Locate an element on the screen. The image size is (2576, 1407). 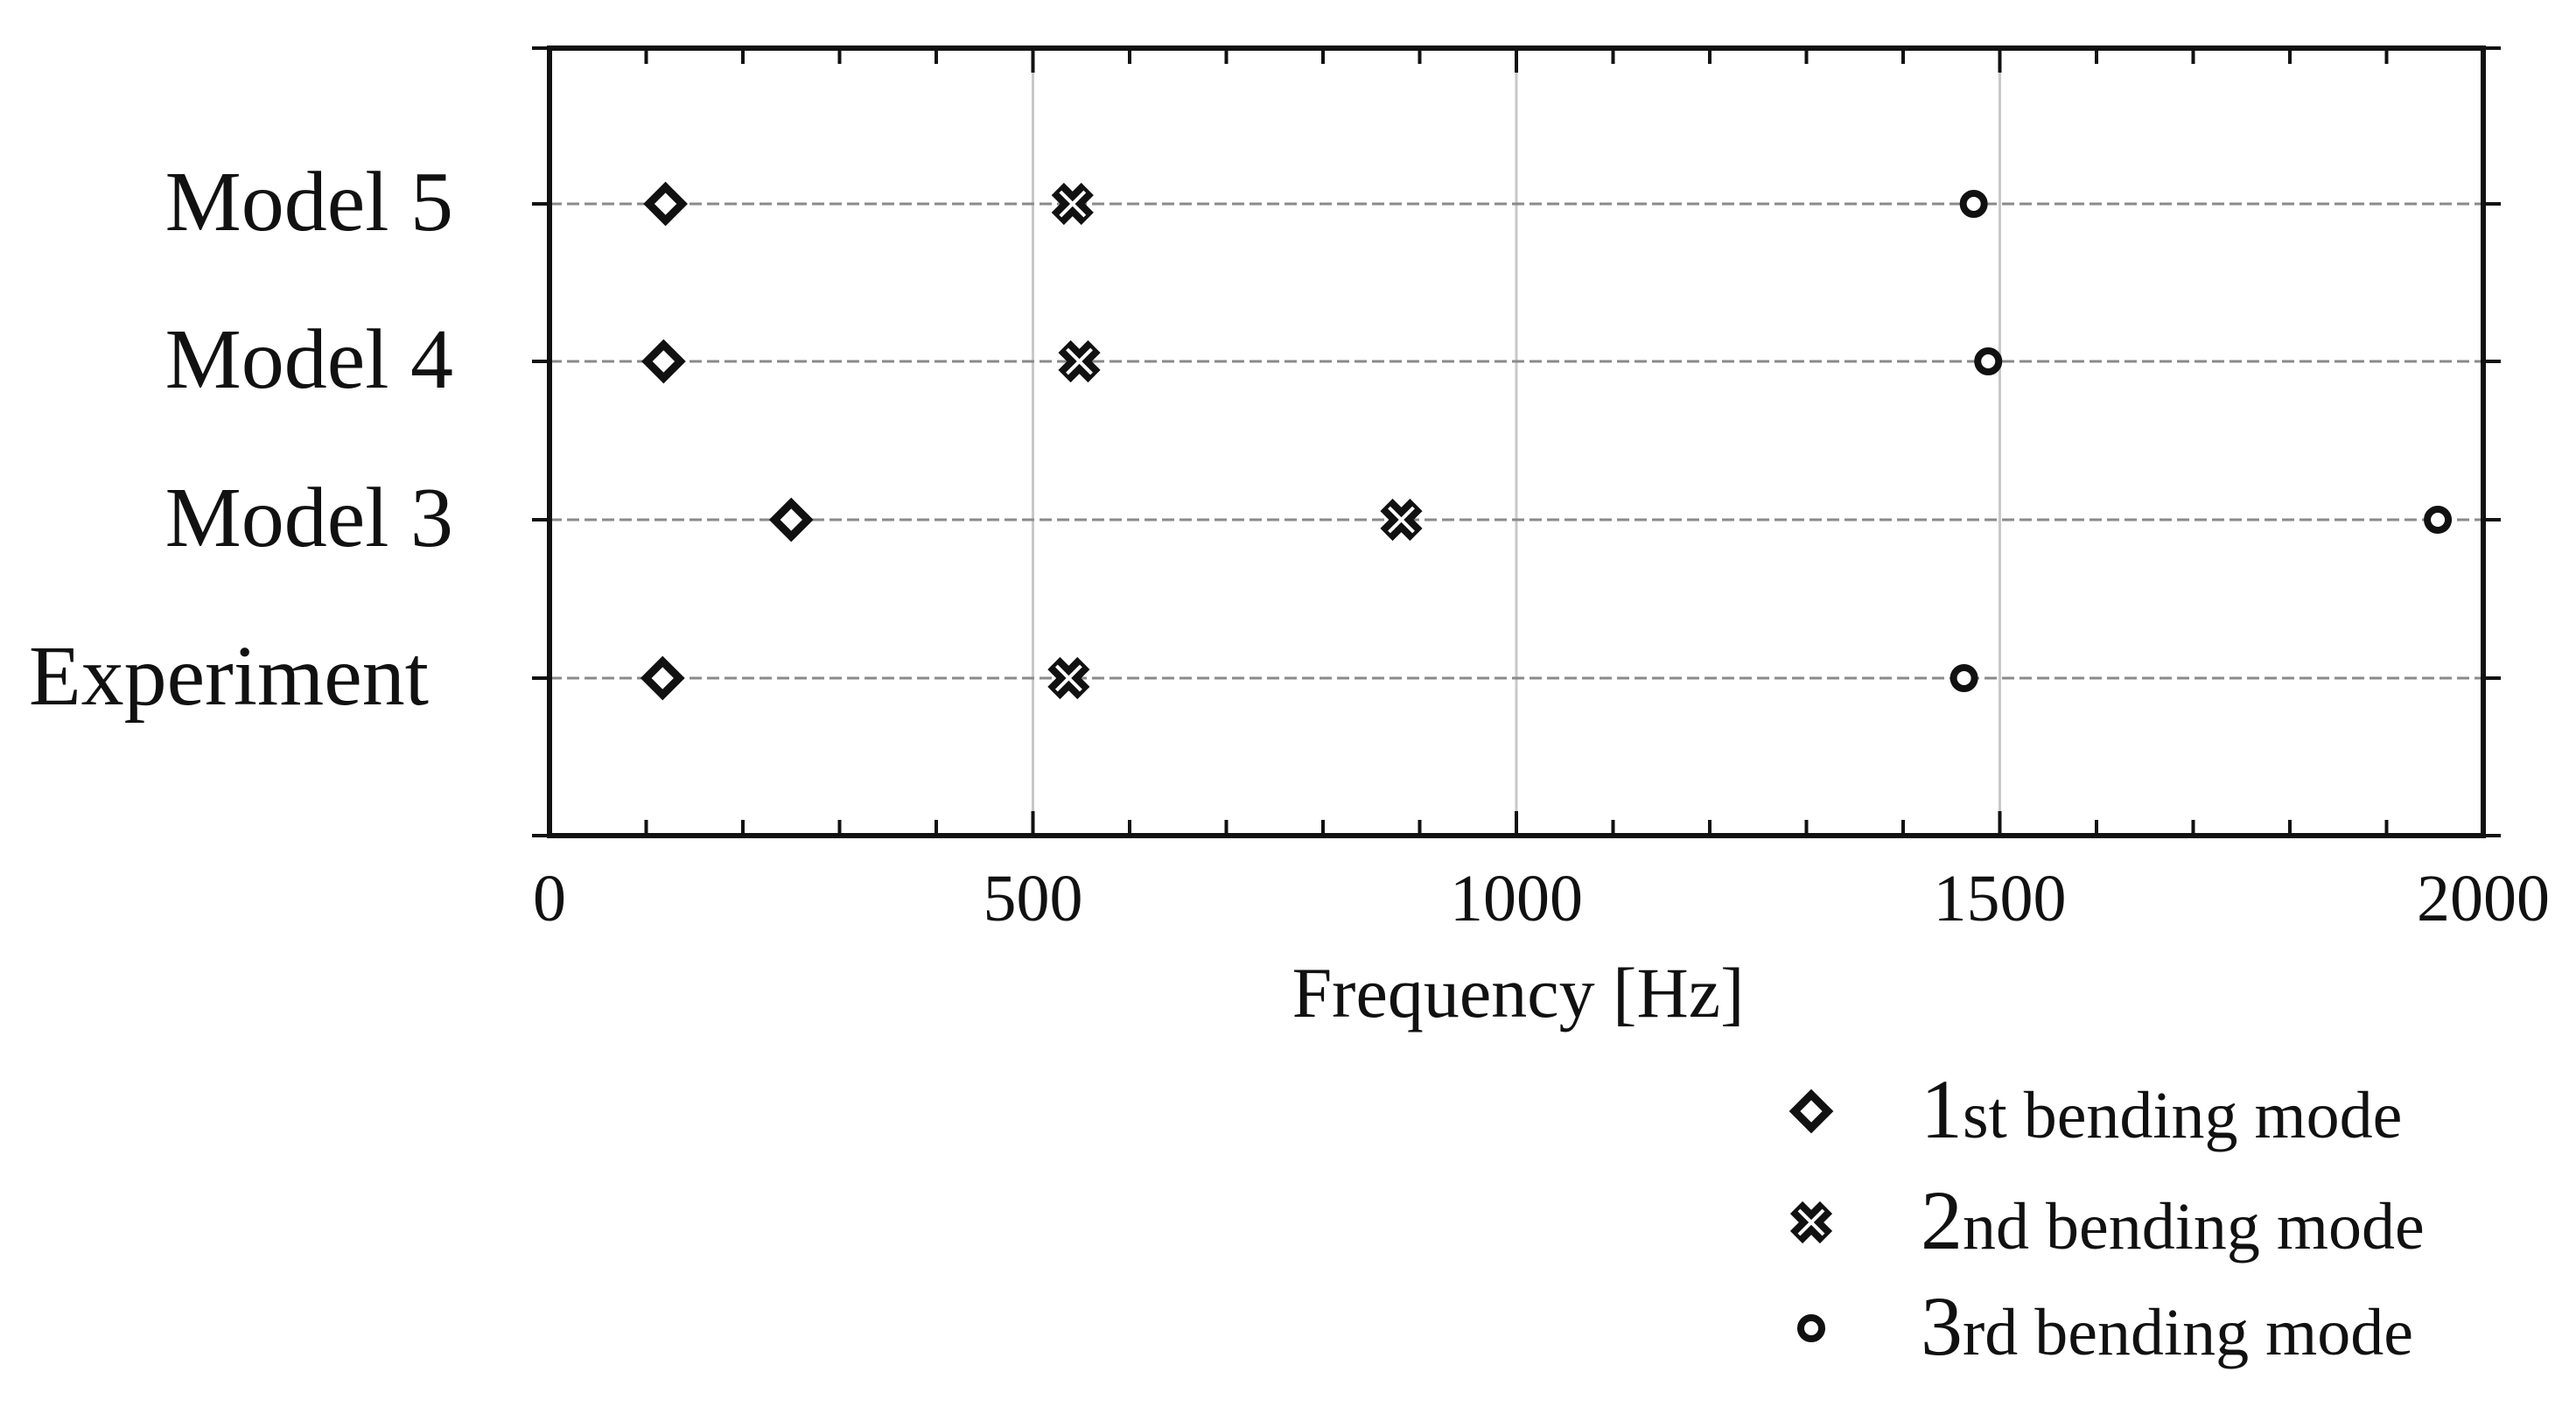
legend-label: 3rd bending mode is located at coordinates (2167, 1326).